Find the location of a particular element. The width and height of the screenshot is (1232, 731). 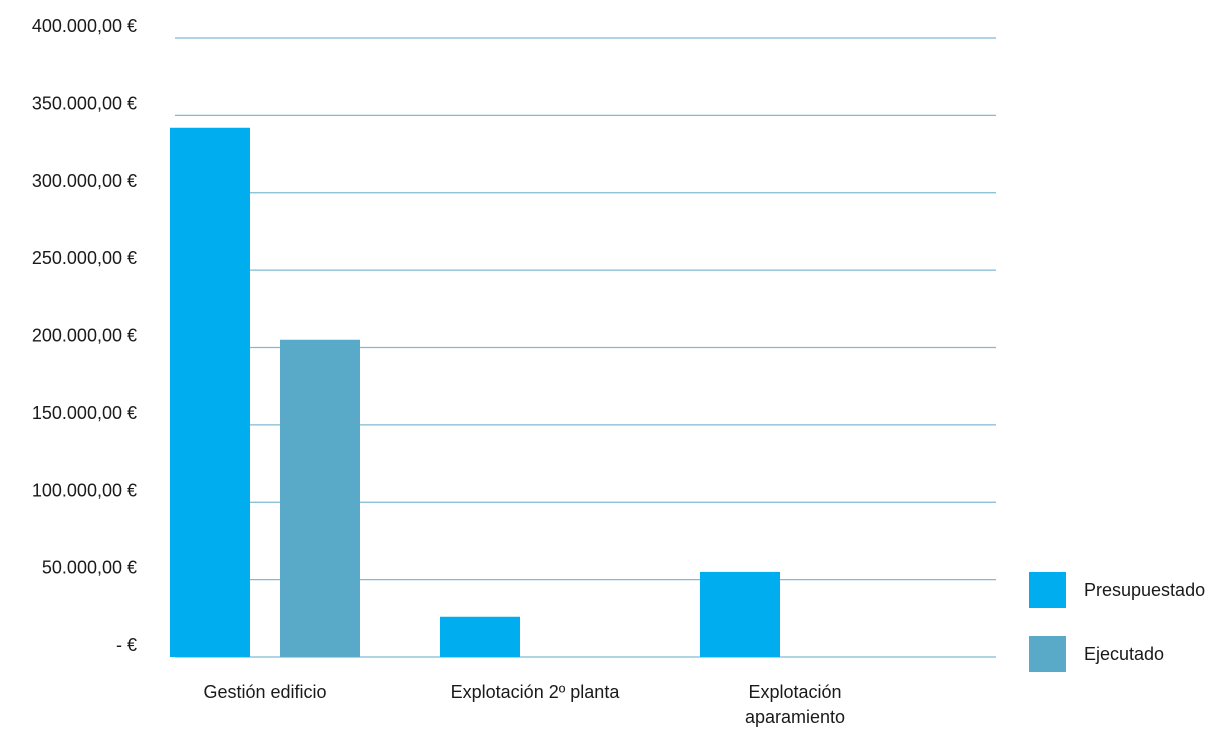

category-label-line: aparamiento is located at coordinates (795, 717).